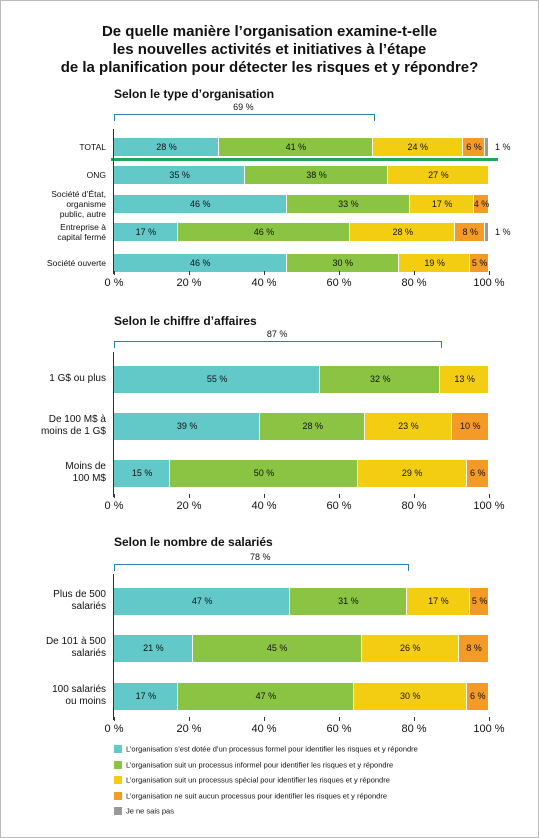  I want to click on value-label: 5 %, so click(479, 263).